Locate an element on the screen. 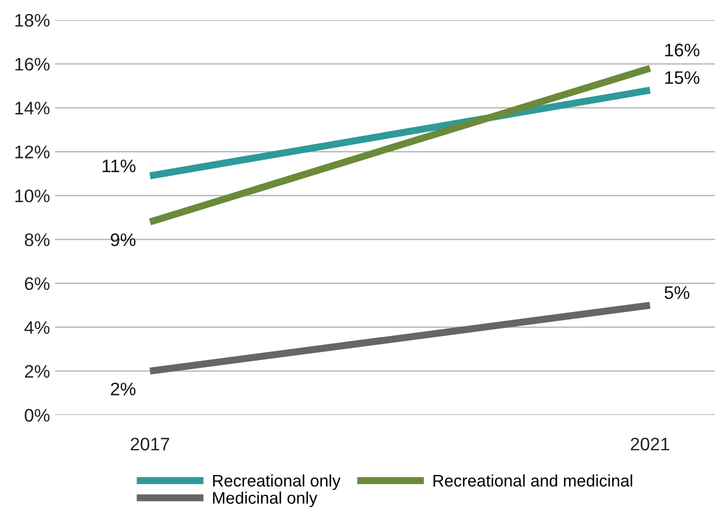 This screenshot has width=717, height=524. data-label: 15% is located at coordinates (682, 77).